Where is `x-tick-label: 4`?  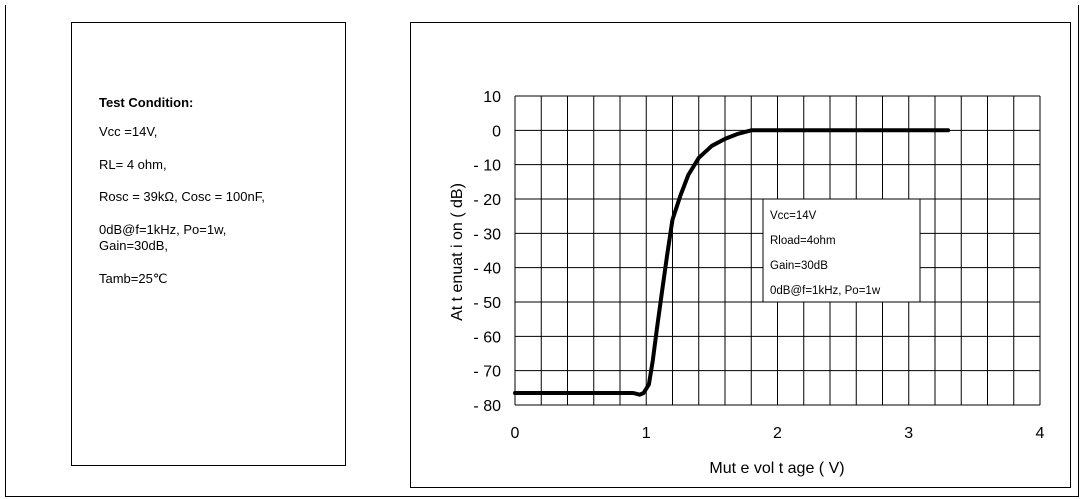 x-tick-label: 4 is located at coordinates (1040, 433).